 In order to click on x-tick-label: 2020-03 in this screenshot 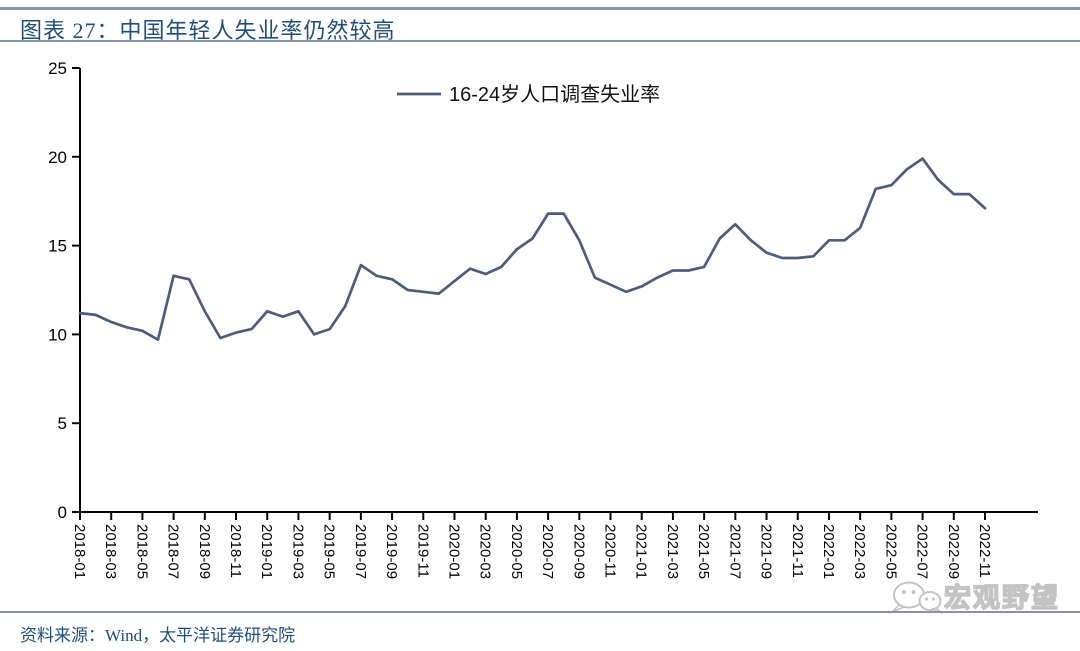, I will do `click(485, 551)`.